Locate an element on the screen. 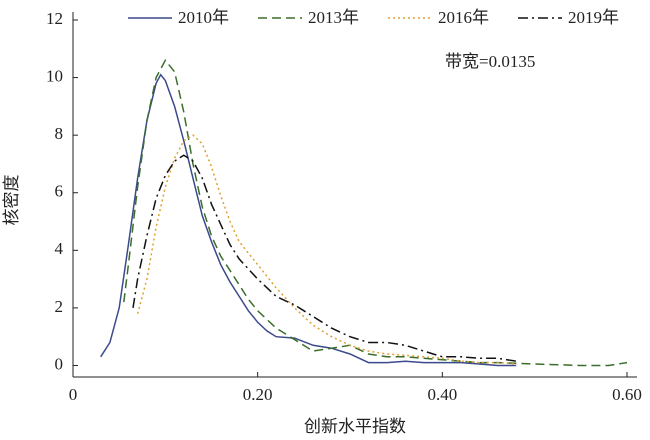 The width and height of the screenshot is (650, 440). x-tick-label: 0.20 is located at coordinates (258, 394).